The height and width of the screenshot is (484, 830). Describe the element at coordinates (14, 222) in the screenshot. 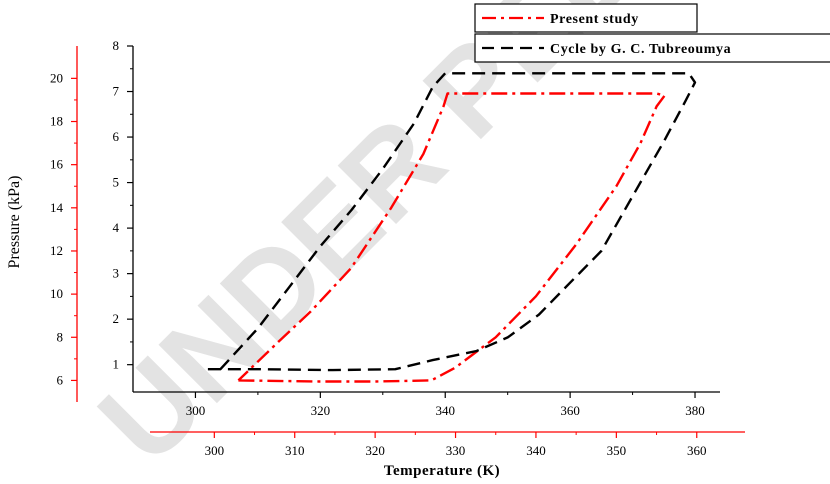

I see `y-axis-outer-title: Pressure (kPa)` at that location.